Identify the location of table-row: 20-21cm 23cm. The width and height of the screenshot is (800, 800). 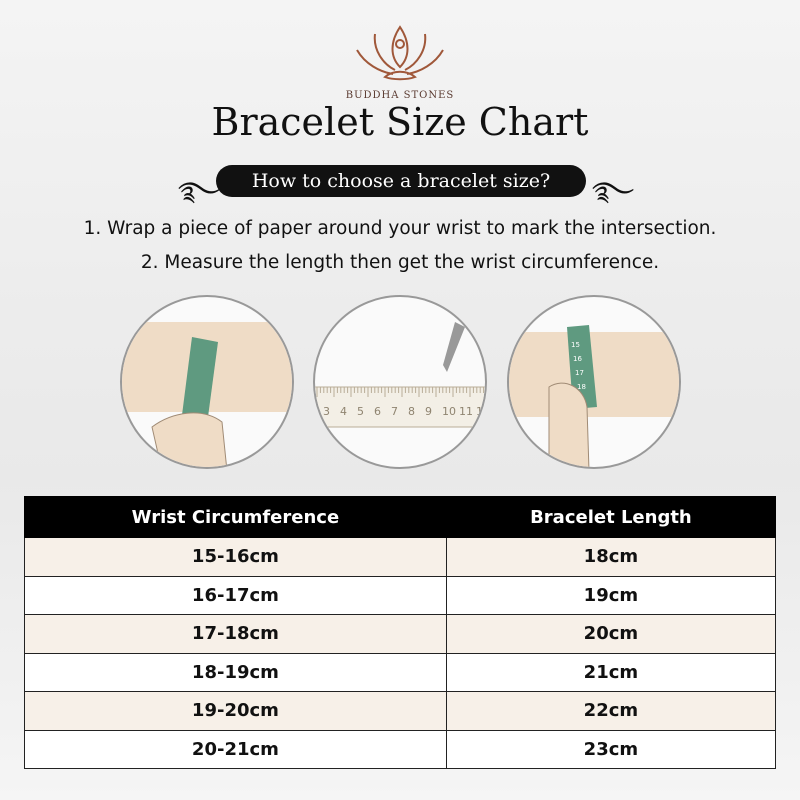
(400, 749).